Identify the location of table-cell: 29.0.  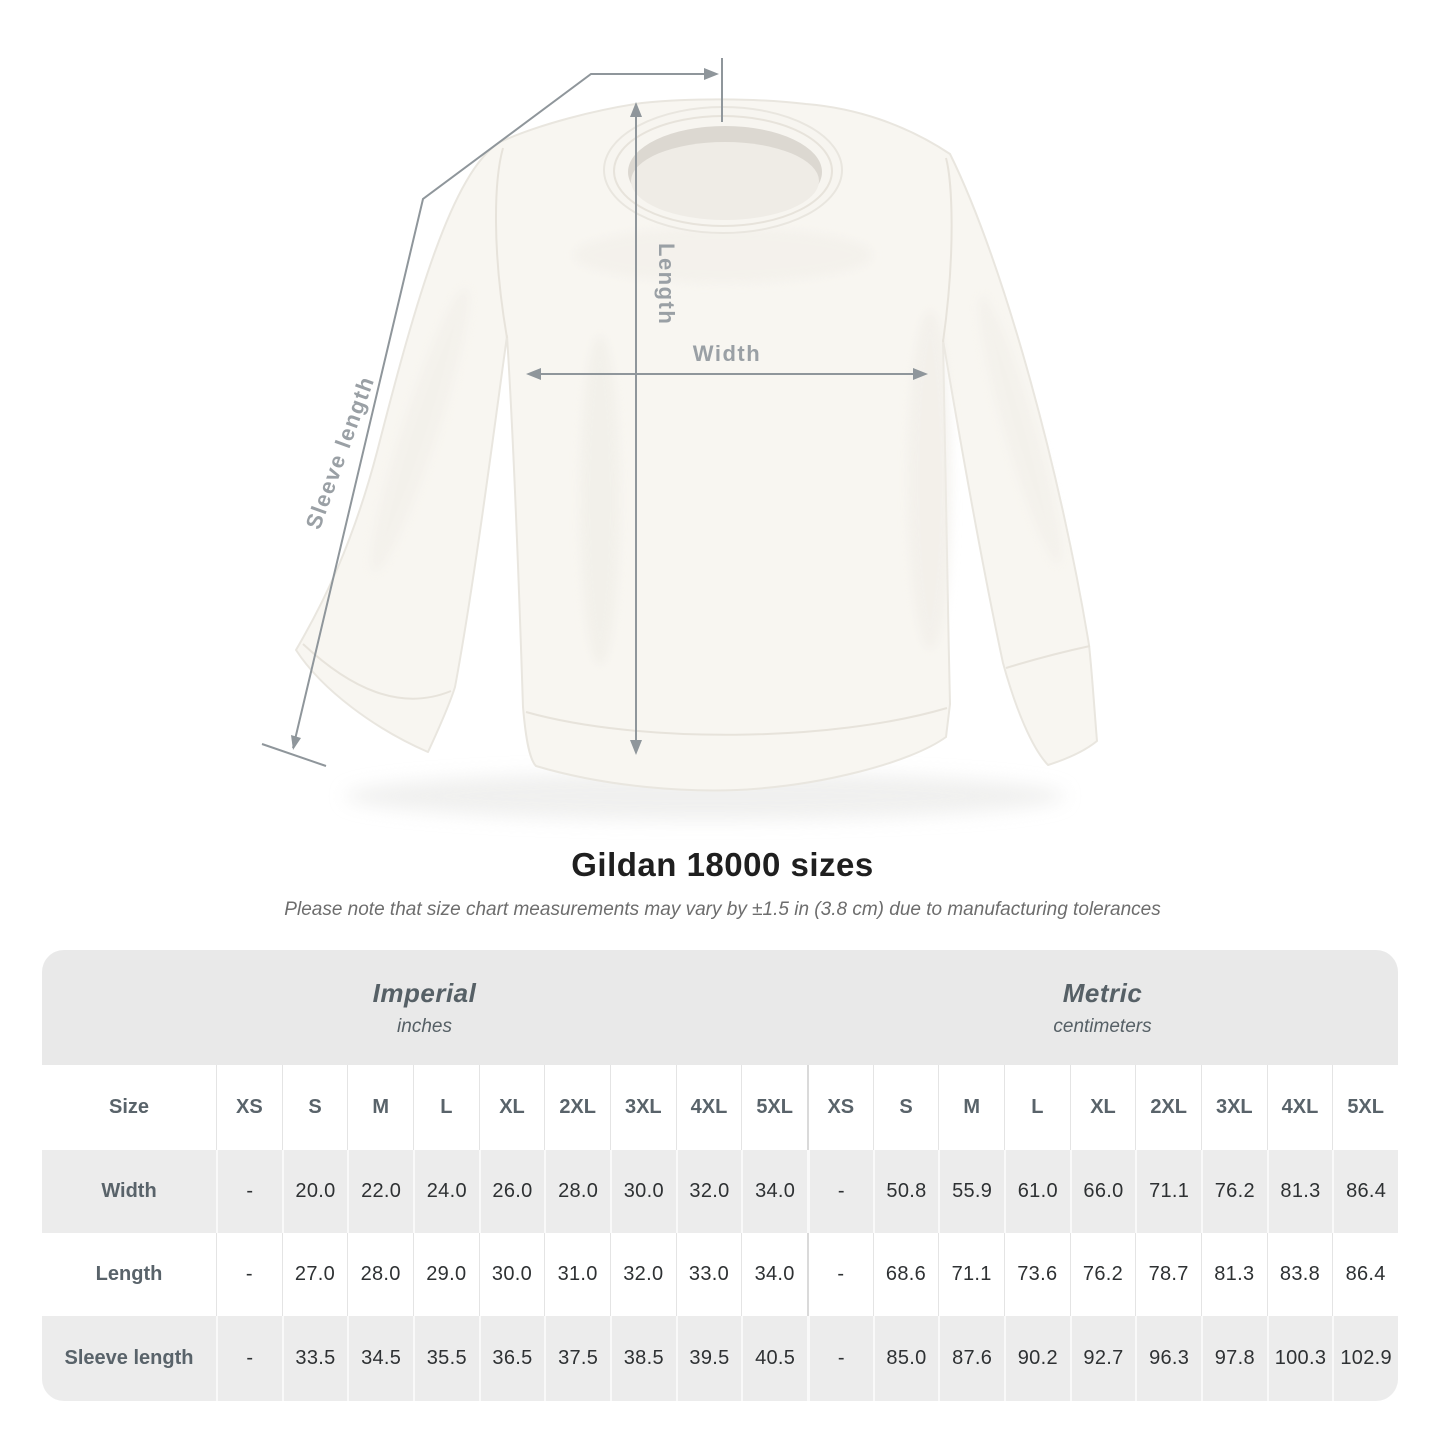
(445, 1274).